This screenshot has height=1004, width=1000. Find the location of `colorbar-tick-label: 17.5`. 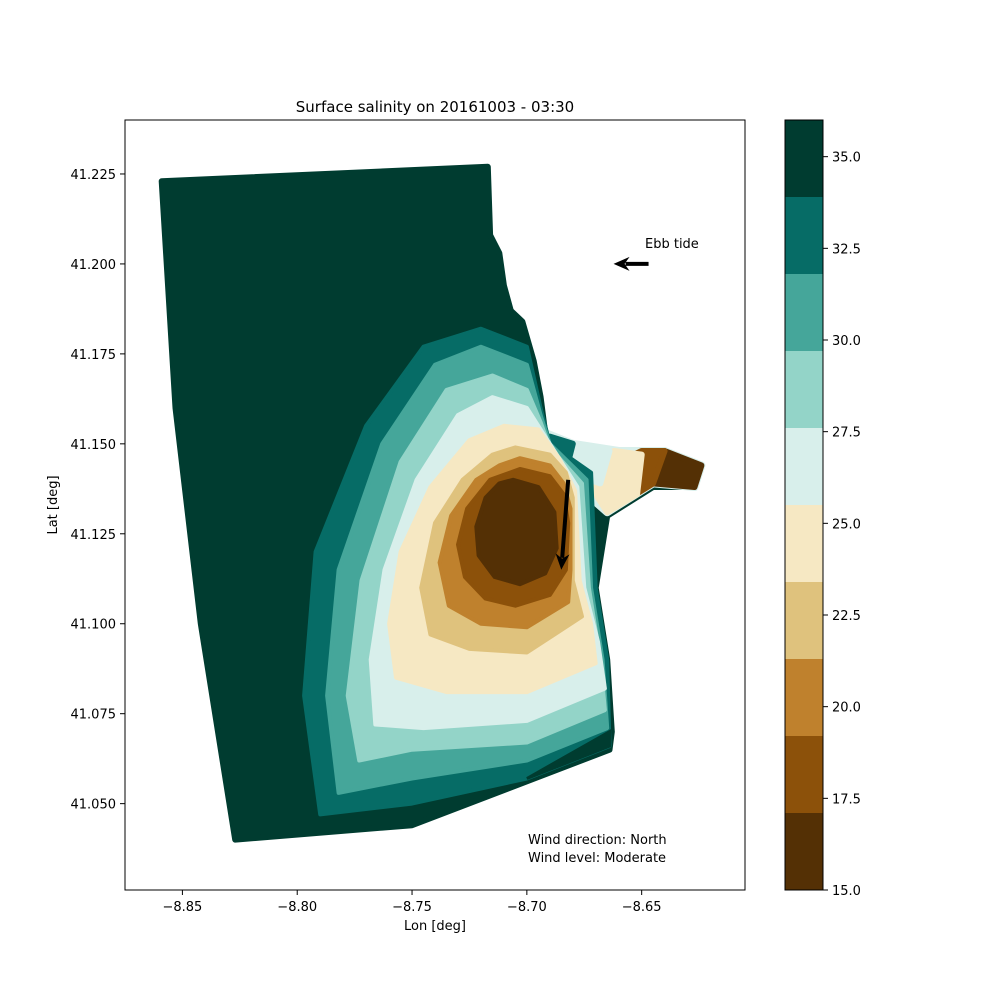

colorbar-tick-label: 17.5 is located at coordinates (846, 799).